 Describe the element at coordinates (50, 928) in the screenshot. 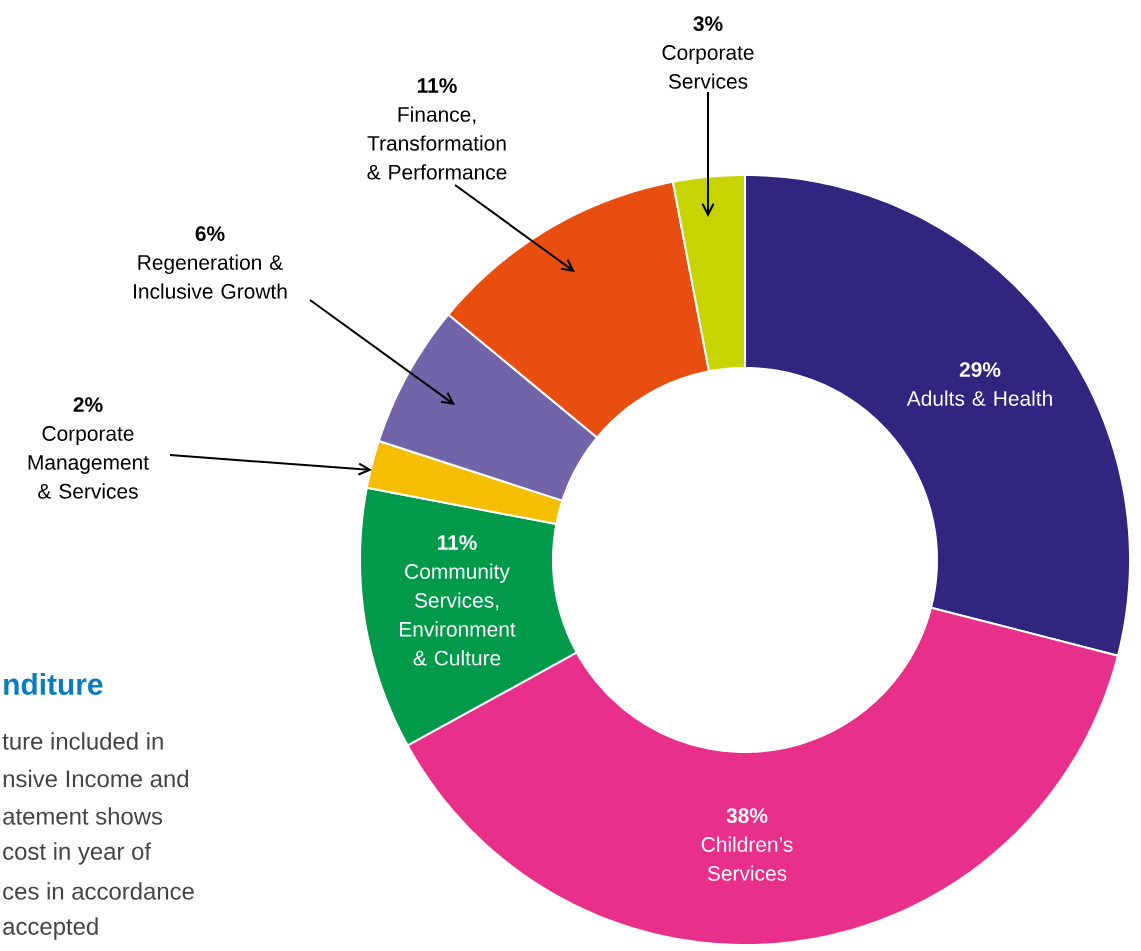

I see `text: accepted` at that location.